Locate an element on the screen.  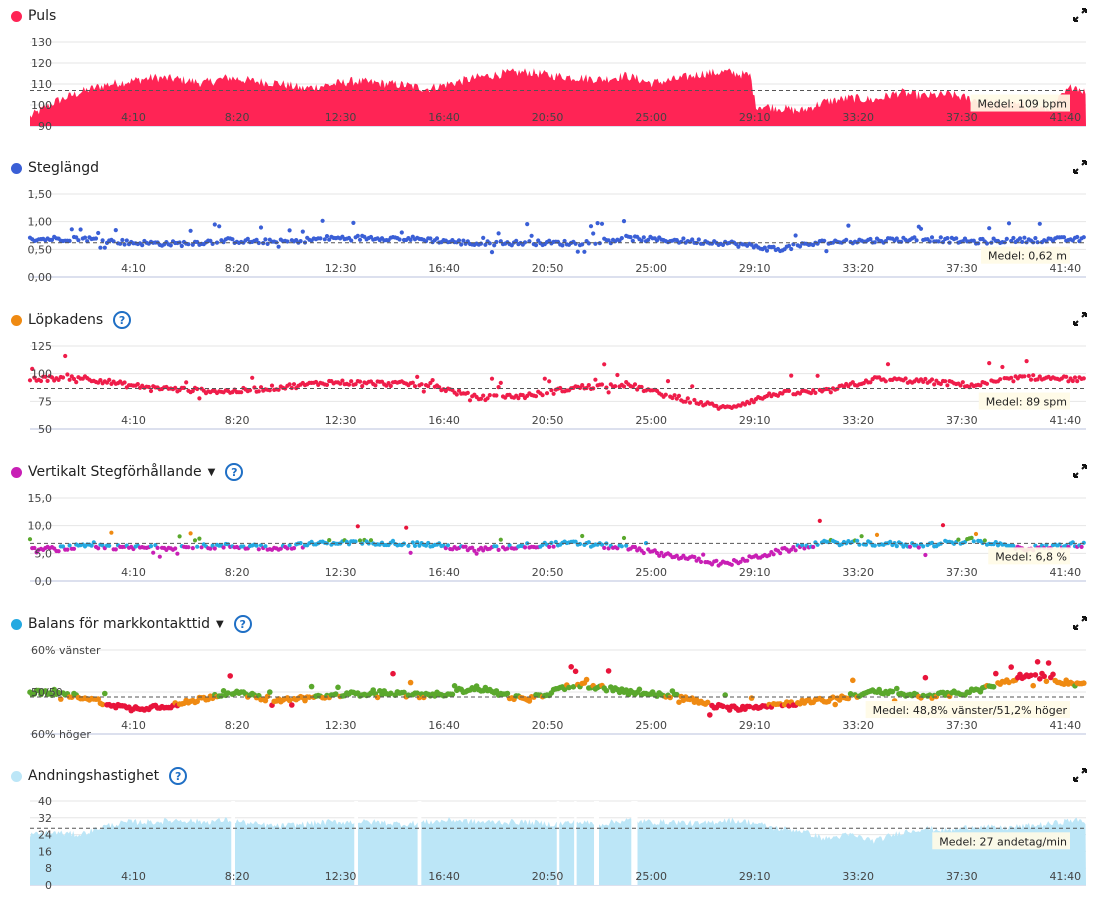
x-tick-label: 16:40 is located at coordinates (444, 572).